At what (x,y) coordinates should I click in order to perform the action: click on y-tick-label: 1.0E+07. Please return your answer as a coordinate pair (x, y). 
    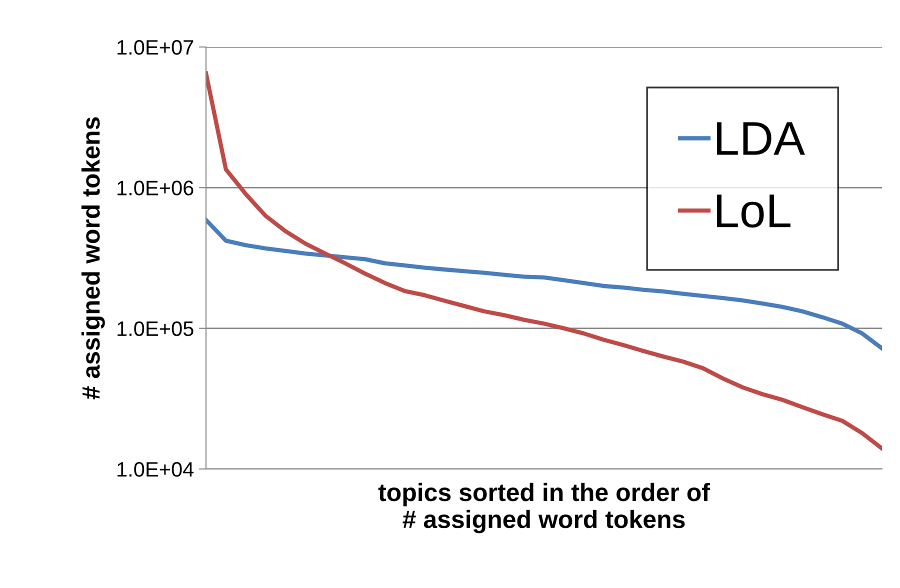
    Looking at the image, I should click on (156, 47).